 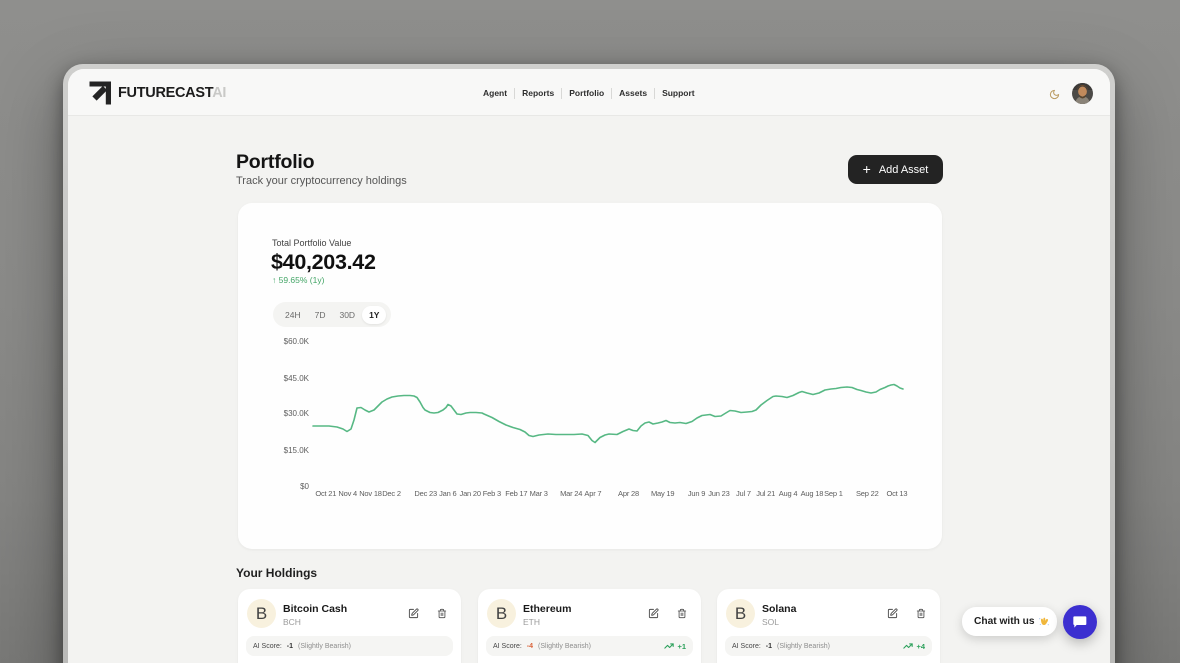 I want to click on svg-text: Sep 1, so click(x=833, y=493).